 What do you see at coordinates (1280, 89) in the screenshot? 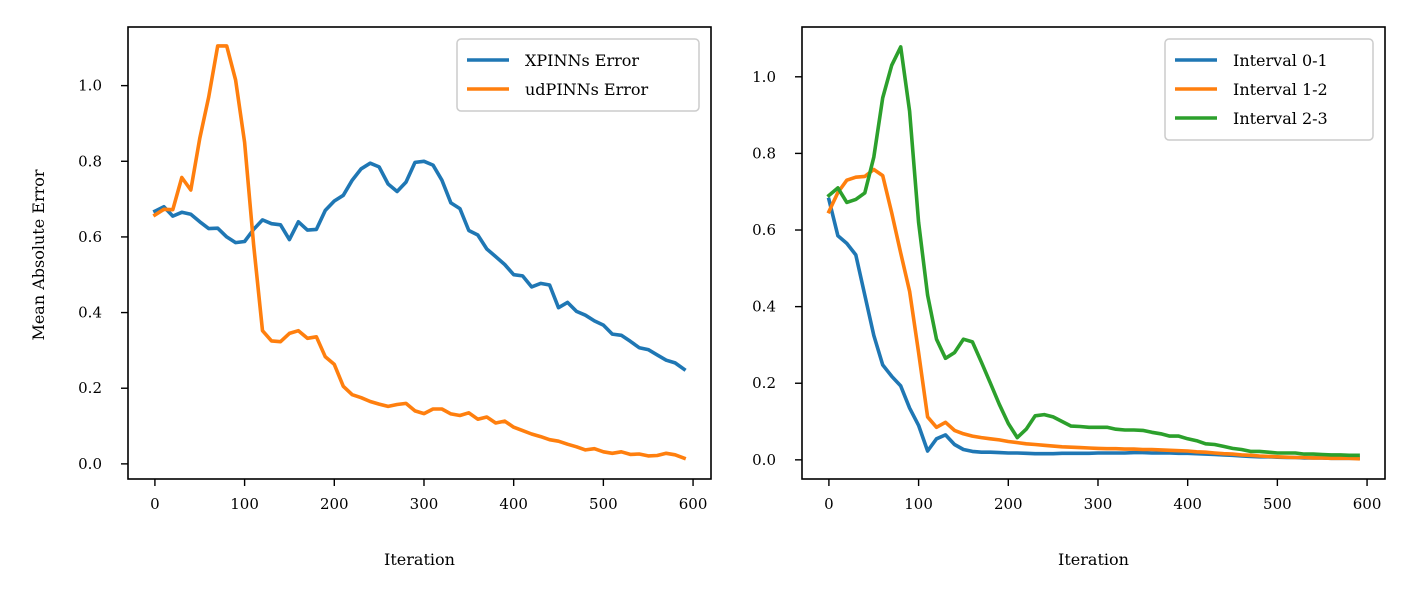
I see `legend-label: Interval 1-2` at bounding box center [1280, 89].